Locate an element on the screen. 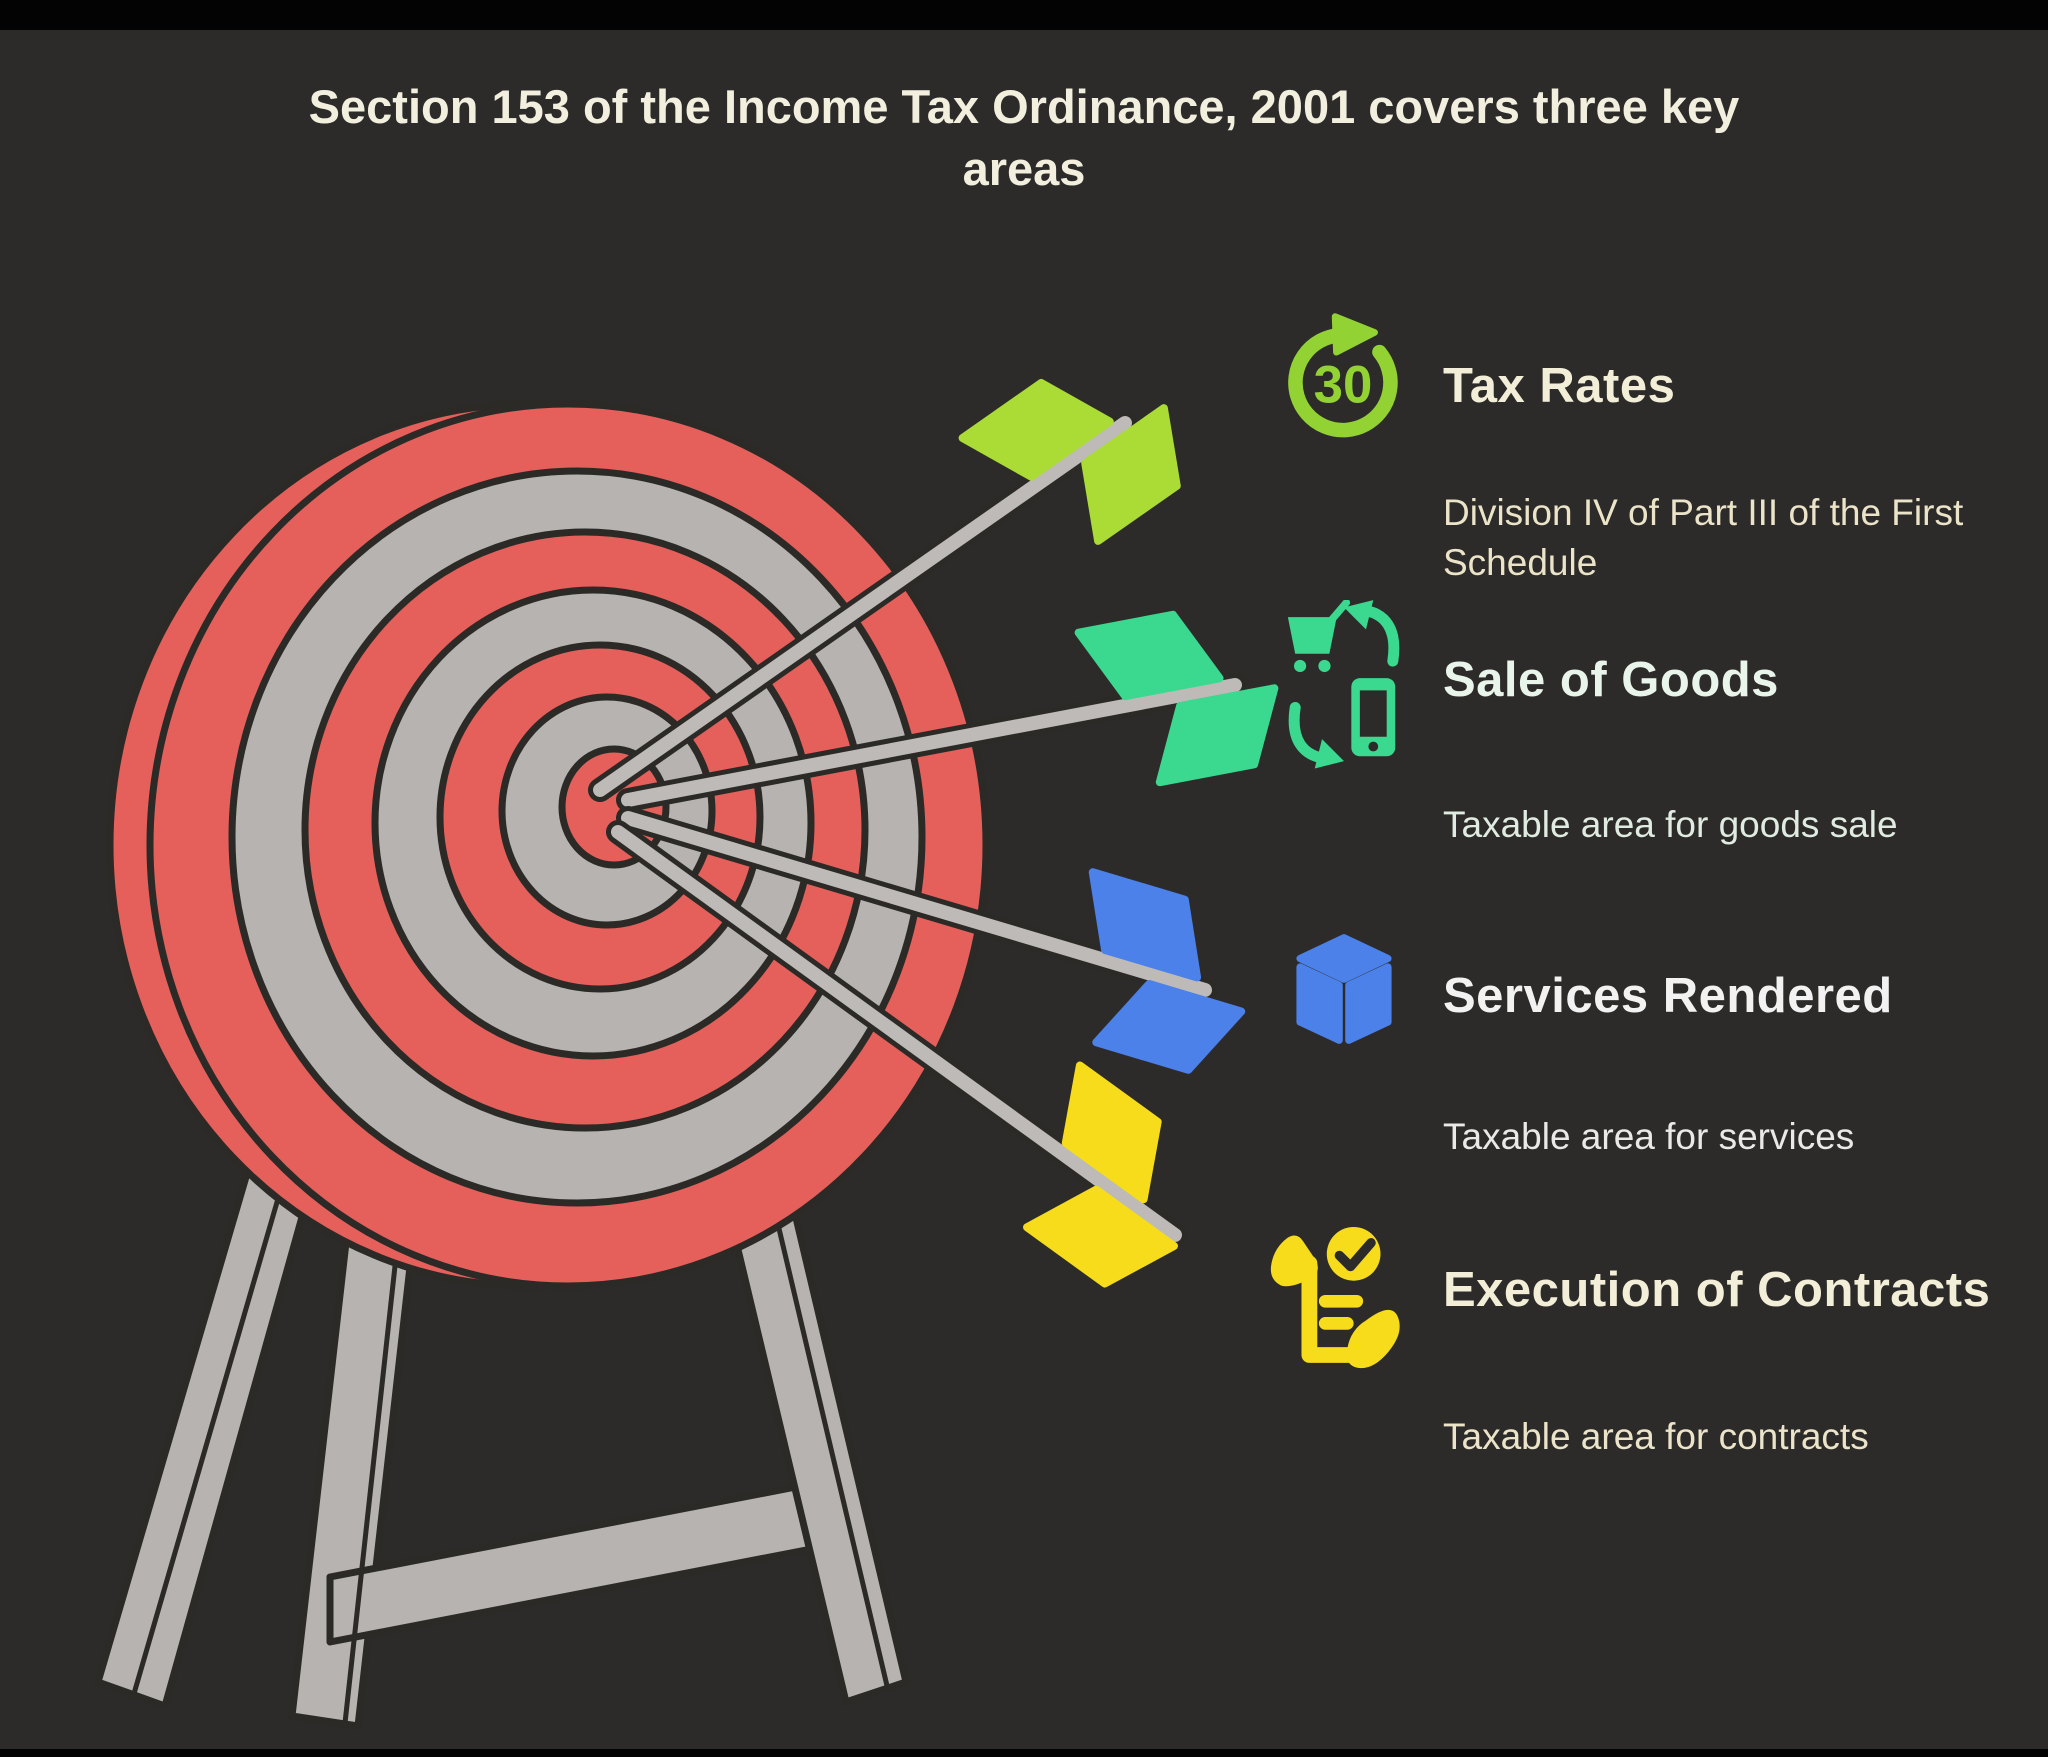  item-title-services-rendered: Services Rendered is located at coordinates (1668, 996).